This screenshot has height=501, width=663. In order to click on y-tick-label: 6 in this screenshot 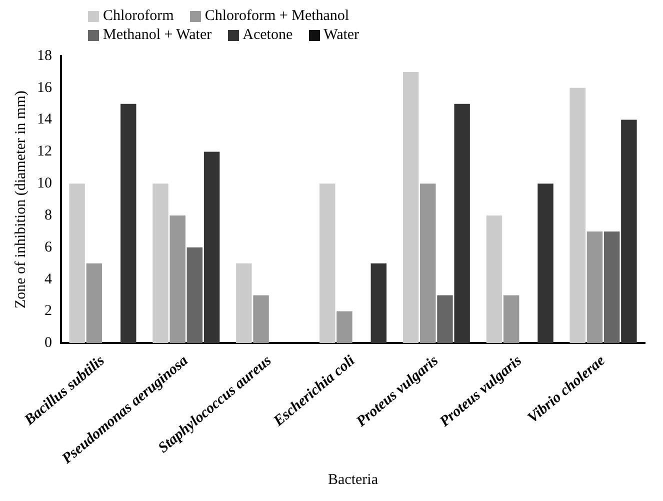, I will do `click(48, 247)`.